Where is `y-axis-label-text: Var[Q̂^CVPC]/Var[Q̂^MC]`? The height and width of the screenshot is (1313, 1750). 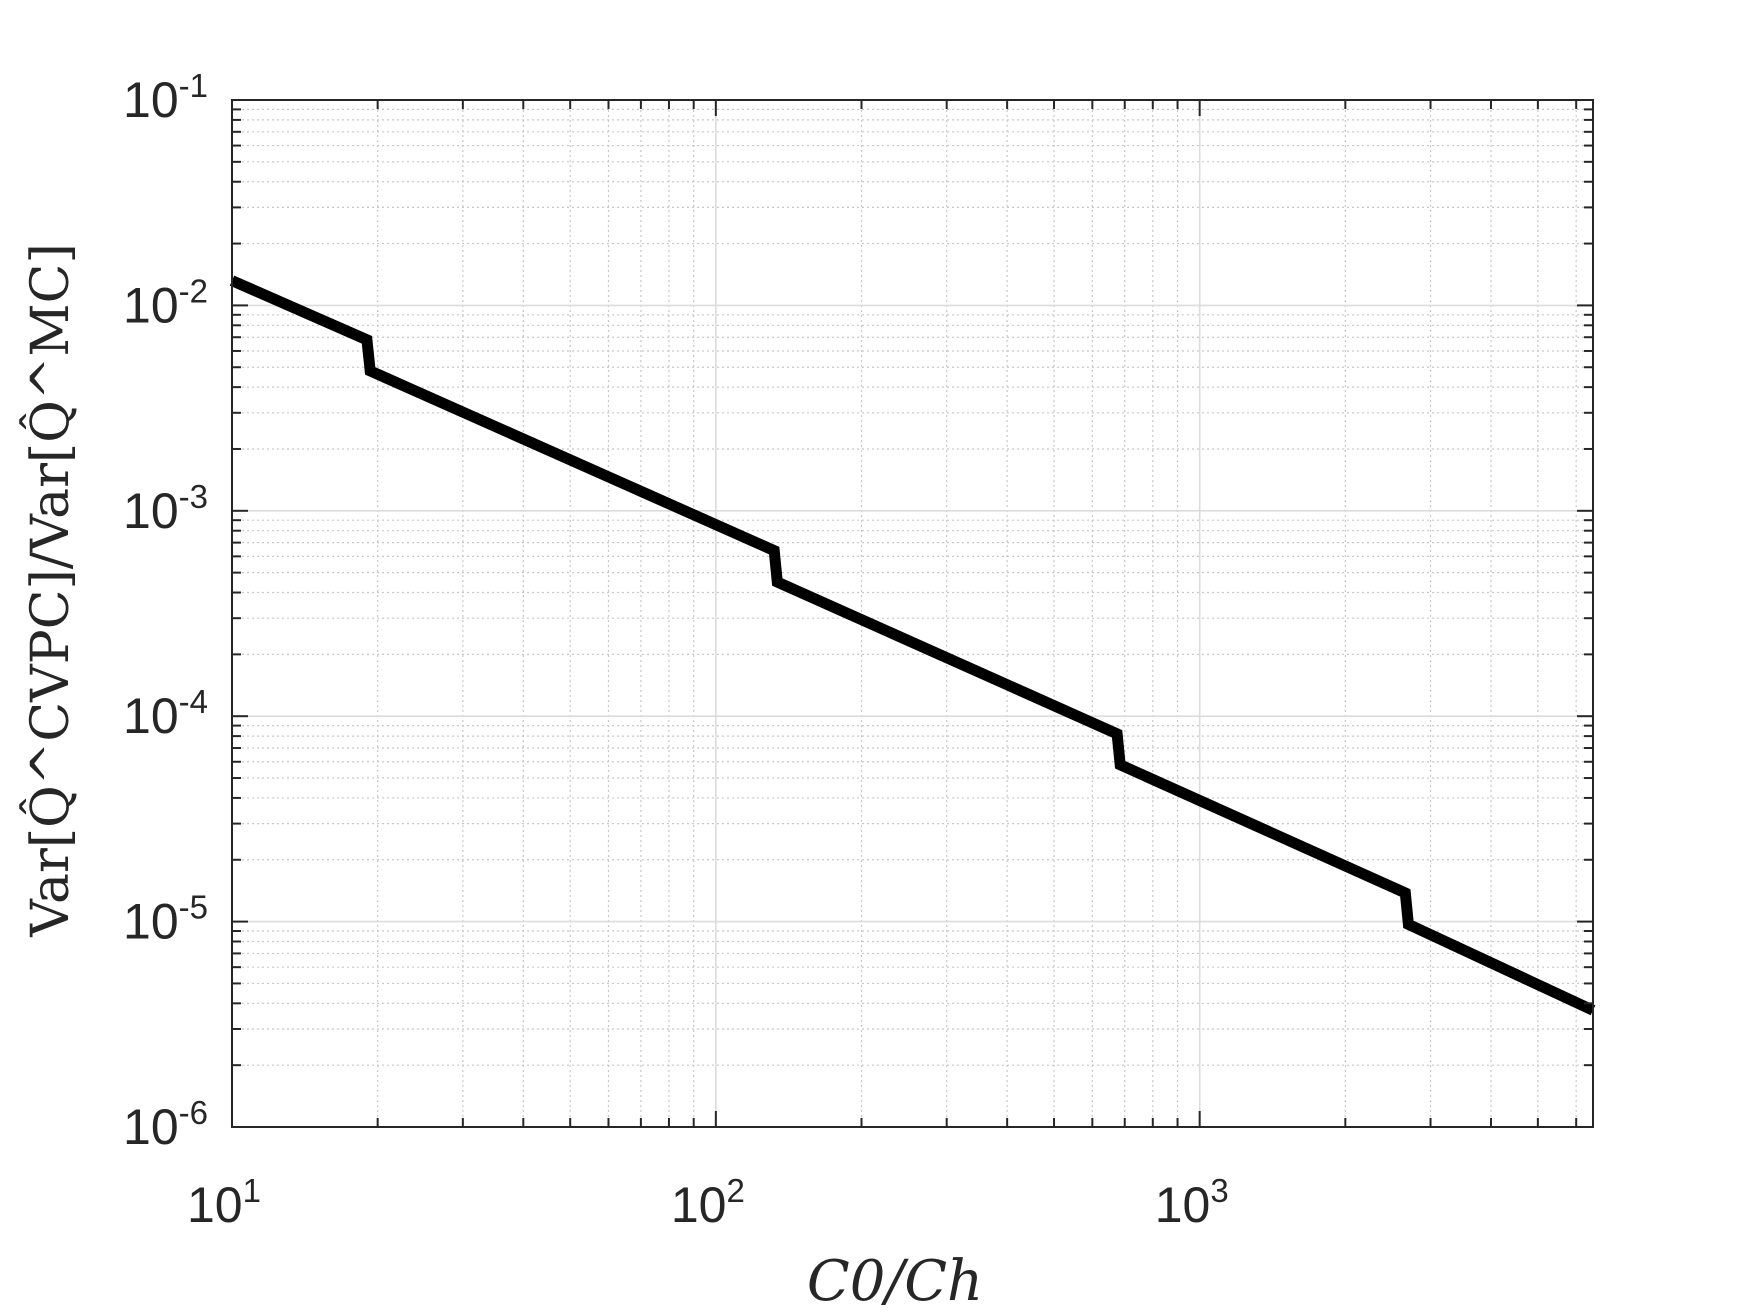
y-axis-label-text: Var[Q̂^CVPC]/Var[Q̂^MC] is located at coordinates (50, 590).